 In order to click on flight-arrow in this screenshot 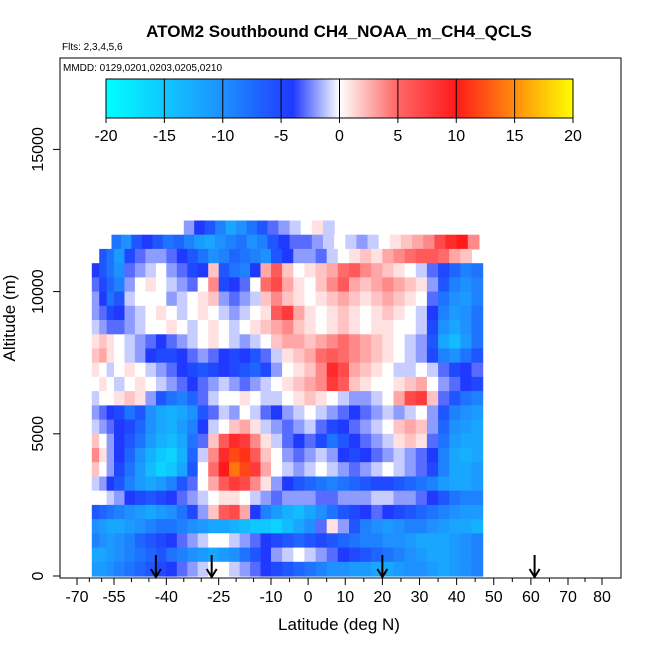, I will do `click(156, 567)`.